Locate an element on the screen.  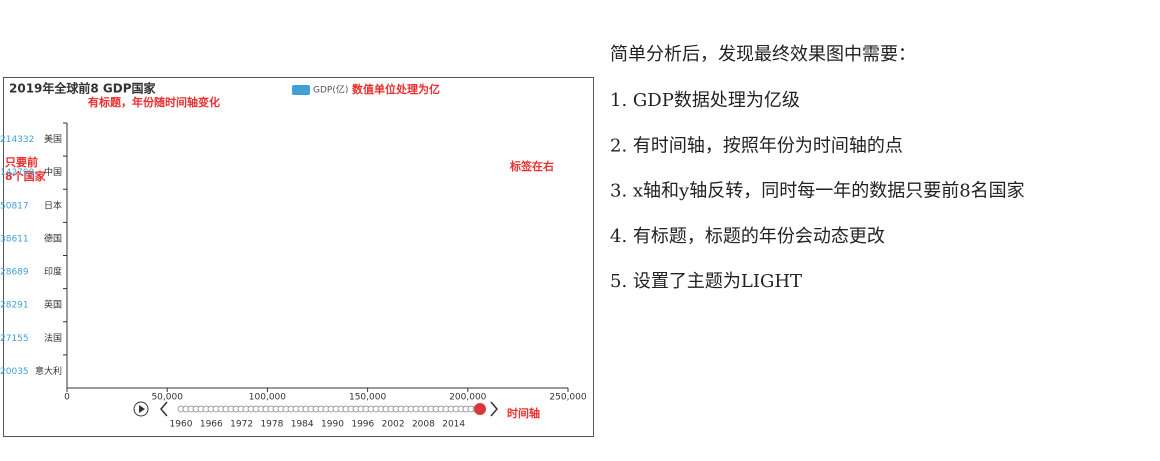
list-item: 5. 设置了主题为LIGHT is located at coordinates (706, 281).